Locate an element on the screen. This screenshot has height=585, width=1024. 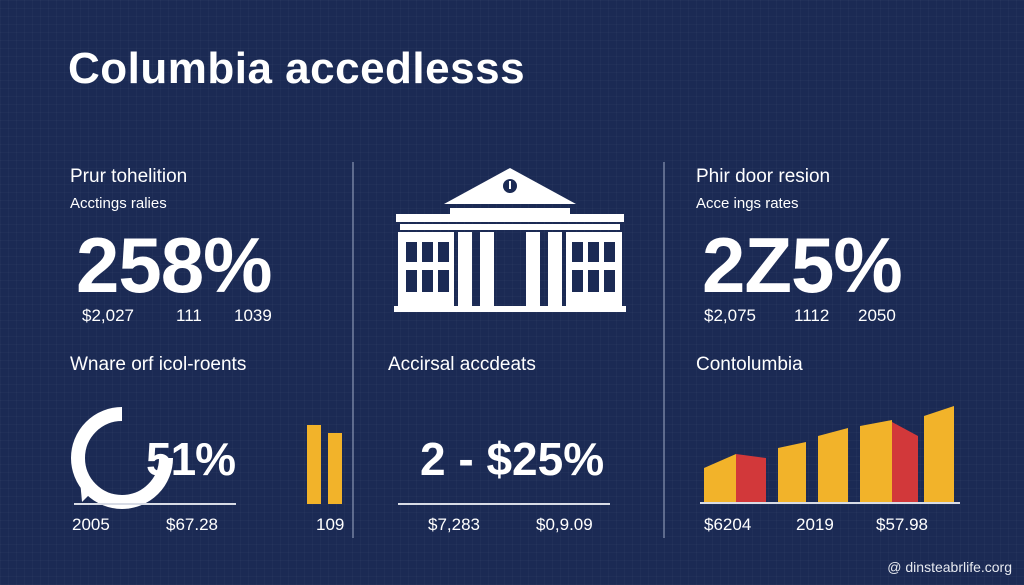
left-stat-1: $2,027 is located at coordinates (108, 315).